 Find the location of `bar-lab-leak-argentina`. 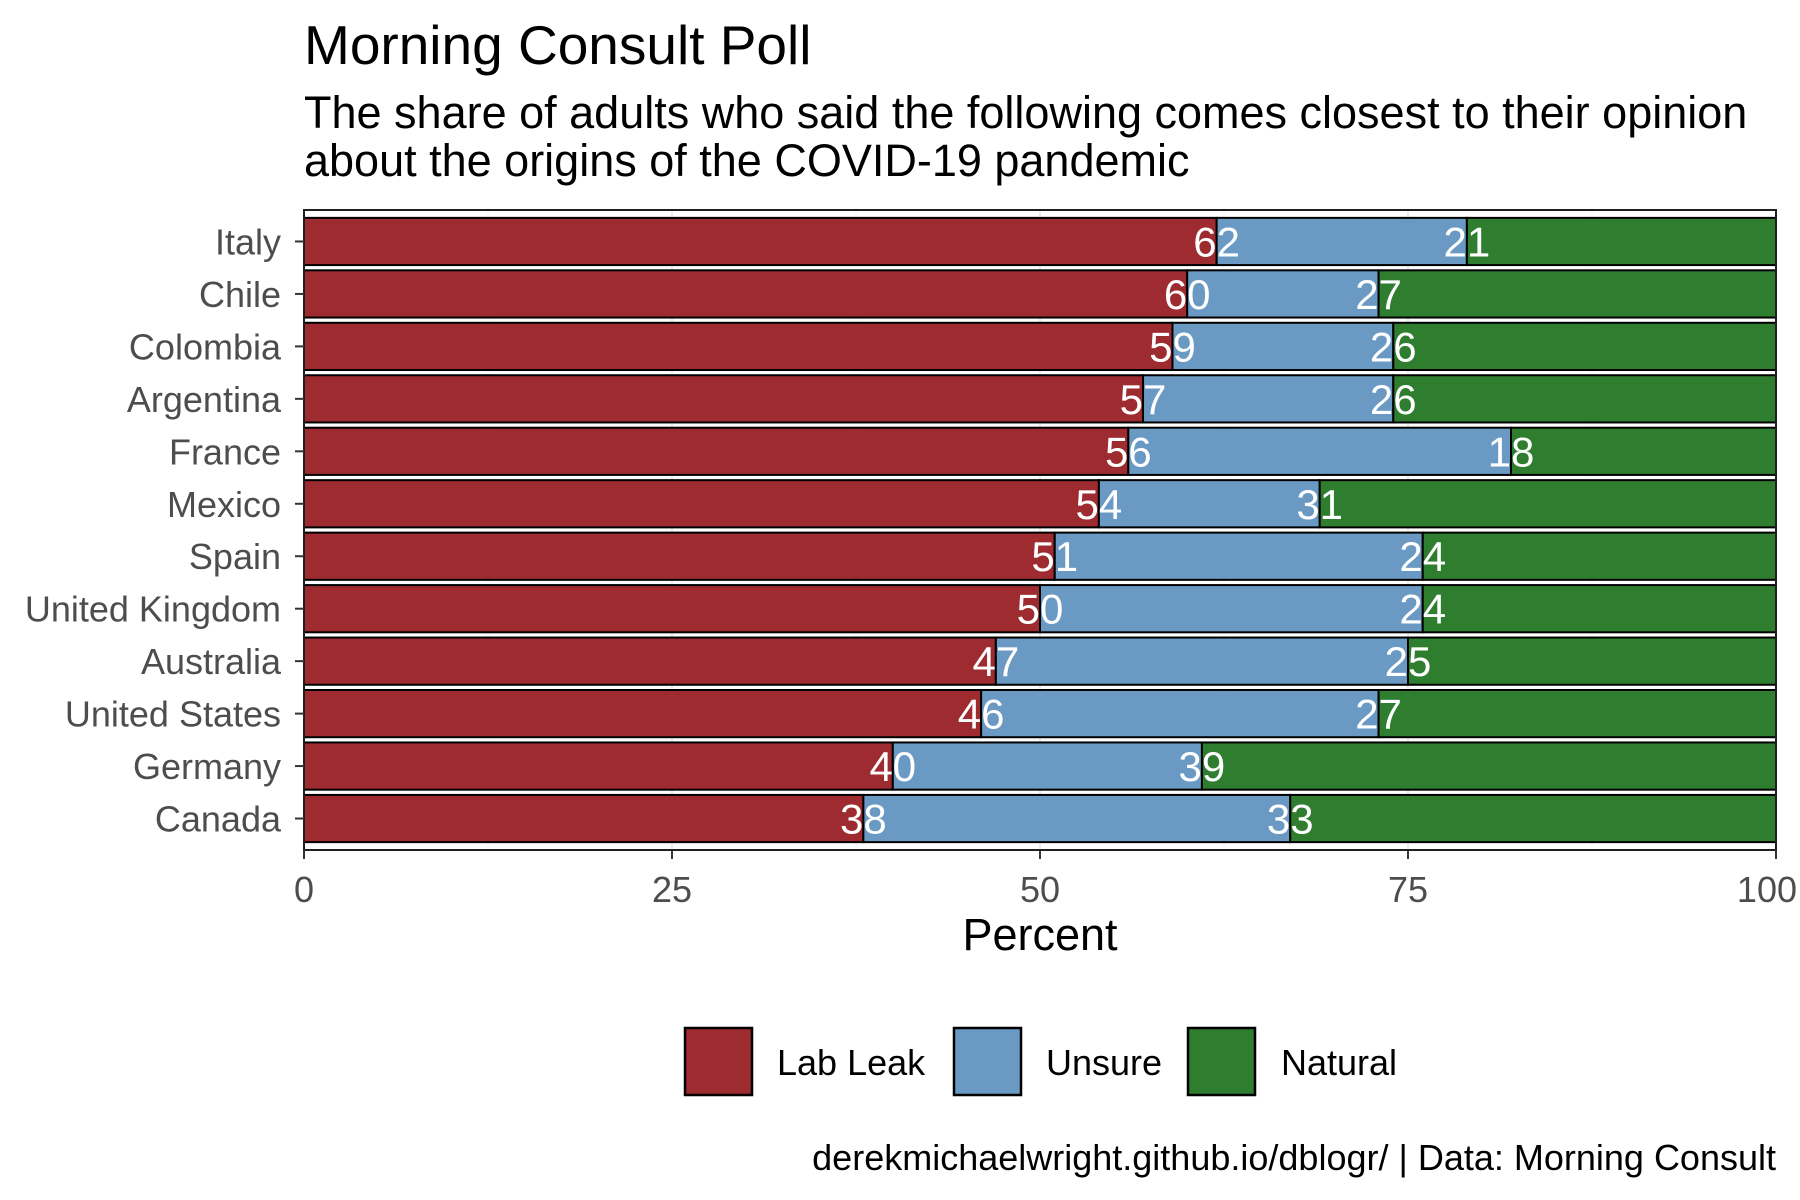

bar-lab-leak-argentina is located at coordinates (724, 399).